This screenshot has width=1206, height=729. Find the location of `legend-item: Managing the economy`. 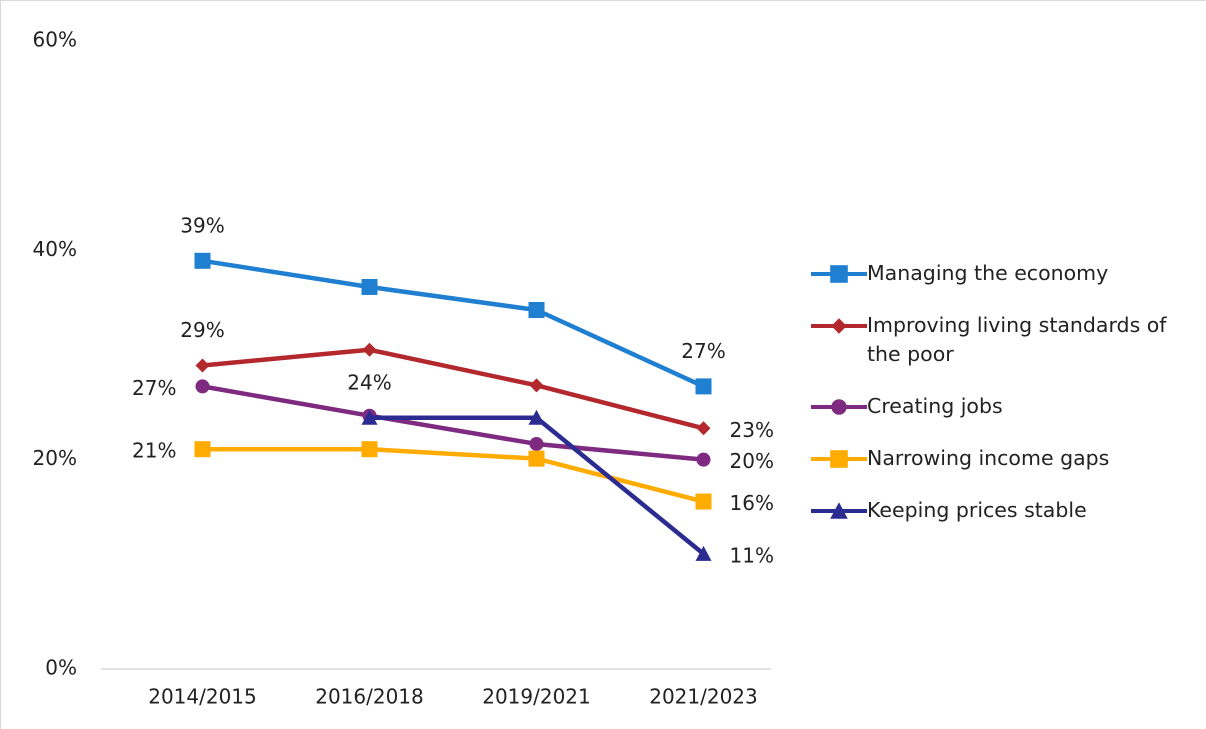

legend-item: Managing the economy is located at coordinates (1004, 273).